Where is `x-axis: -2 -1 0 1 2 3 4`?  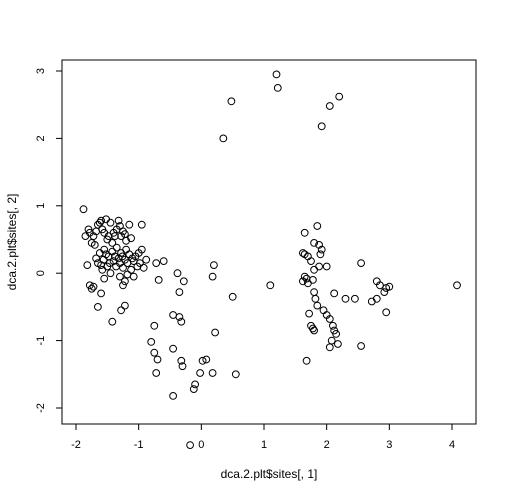
x-axis: -2 -1 0 1 2 3 4 is located at coordinates (263, 437).